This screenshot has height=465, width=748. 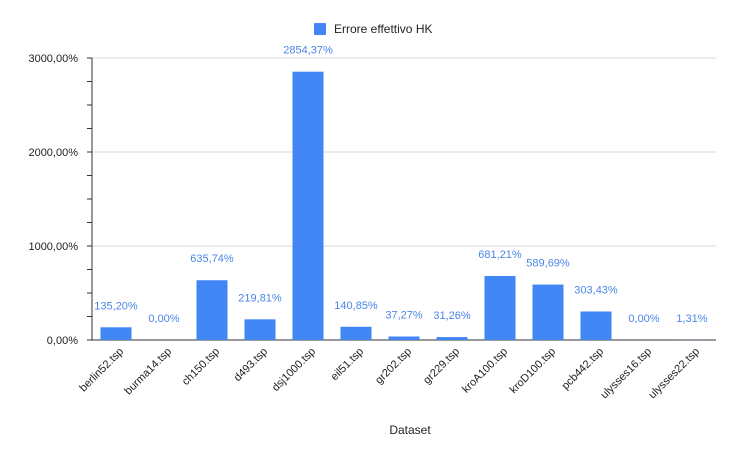 What do you see at coordinates (53, 153) in the screenshot?
I see `y-tick-label: 2000,00%` at bounding box center [53, 153].